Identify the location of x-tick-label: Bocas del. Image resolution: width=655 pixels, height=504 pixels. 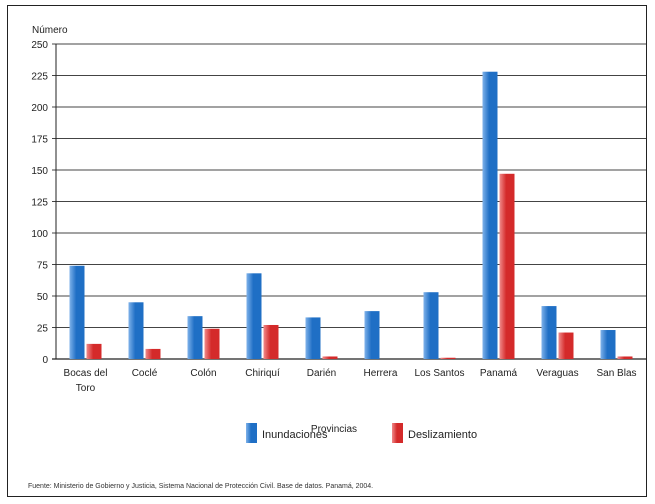
(86, 373).